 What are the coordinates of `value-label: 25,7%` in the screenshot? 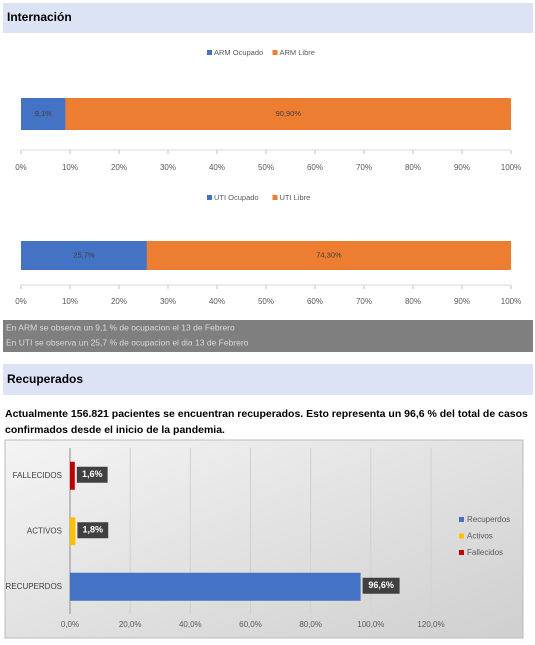 It's located at (84, 254).